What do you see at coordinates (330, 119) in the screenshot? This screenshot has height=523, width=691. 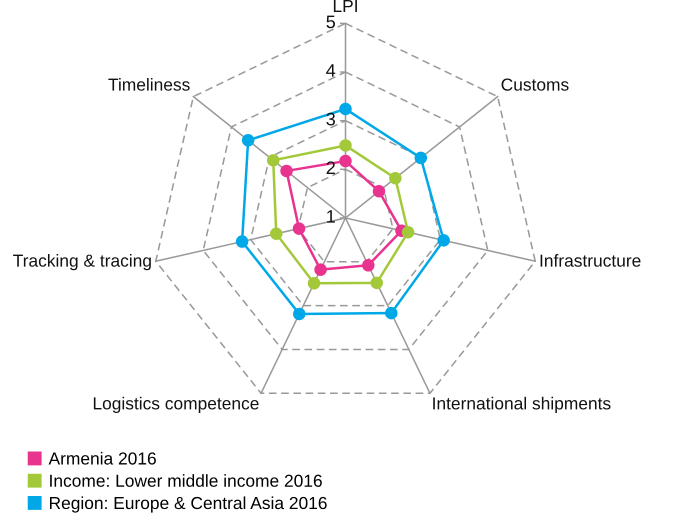 I see `y-tick-label: 3` at bounding box center [330, 119].